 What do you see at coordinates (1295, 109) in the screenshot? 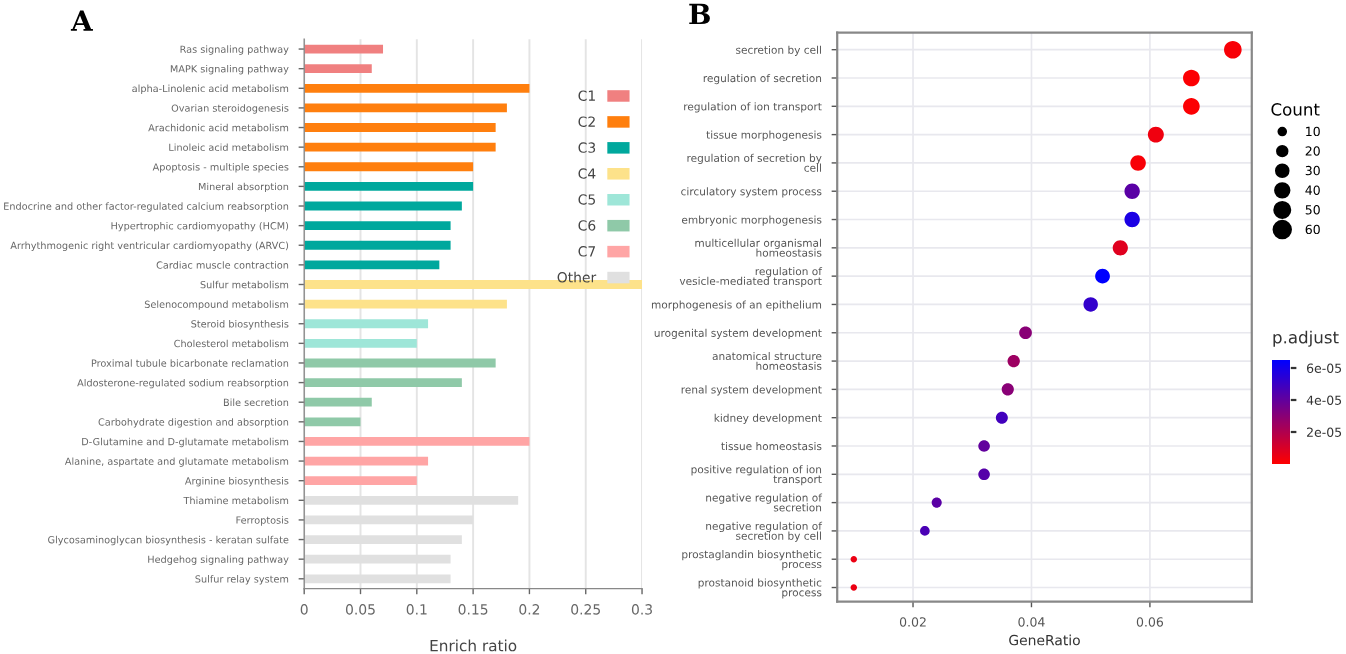
I see `legend-title: Count` at bounding box center [1295, 109].